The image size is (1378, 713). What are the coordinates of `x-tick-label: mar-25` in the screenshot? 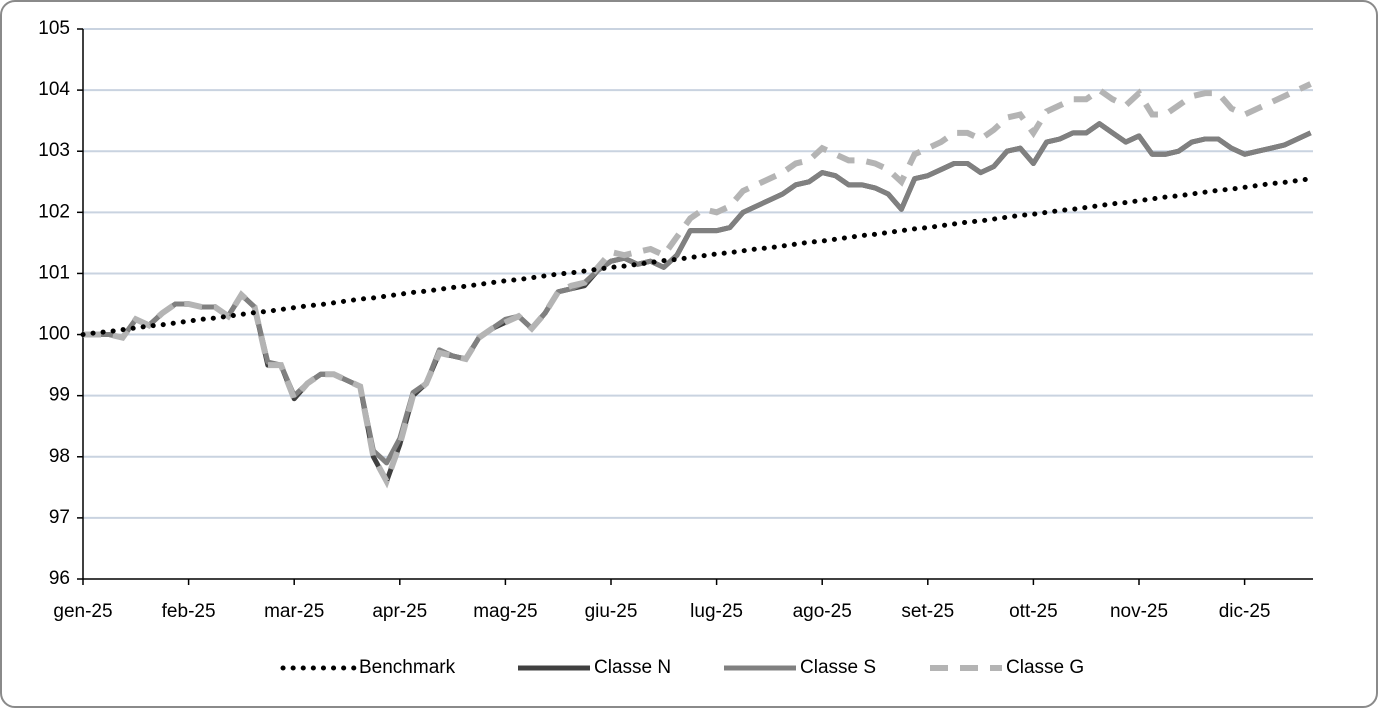 It's located at (294, 611).